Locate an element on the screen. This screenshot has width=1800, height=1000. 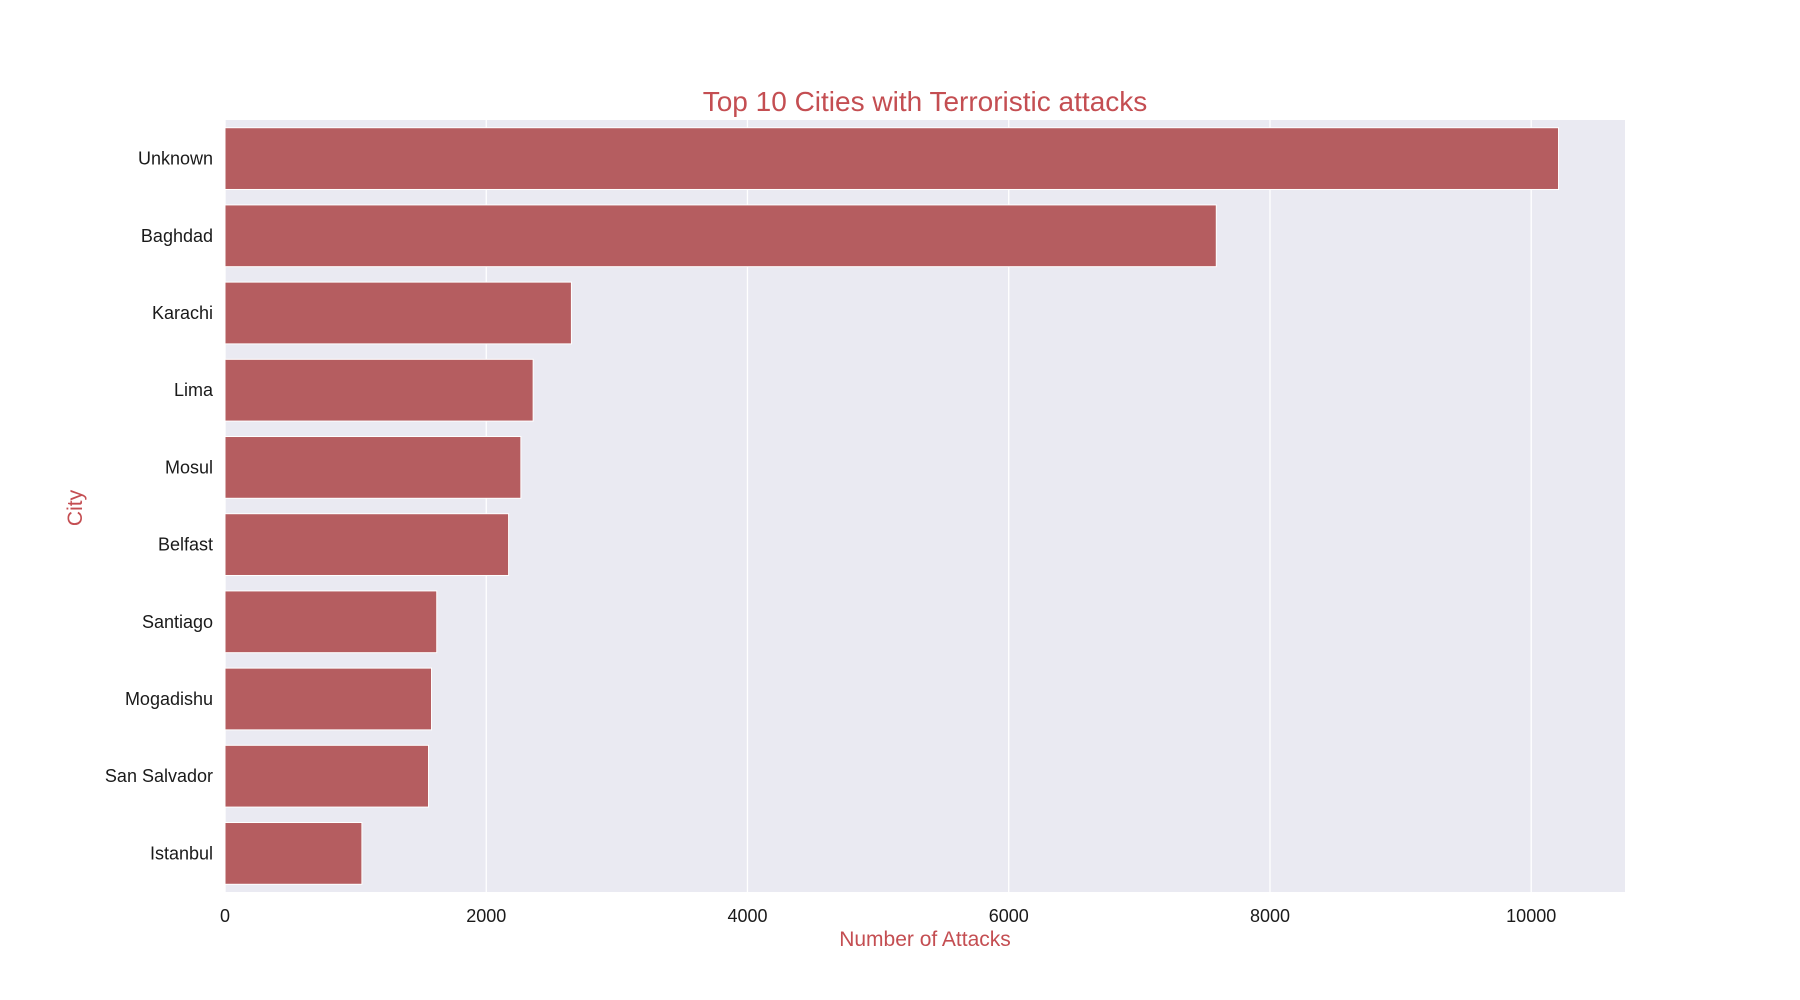
x-tick-label: 4000 is located at coordinates (747, 916).